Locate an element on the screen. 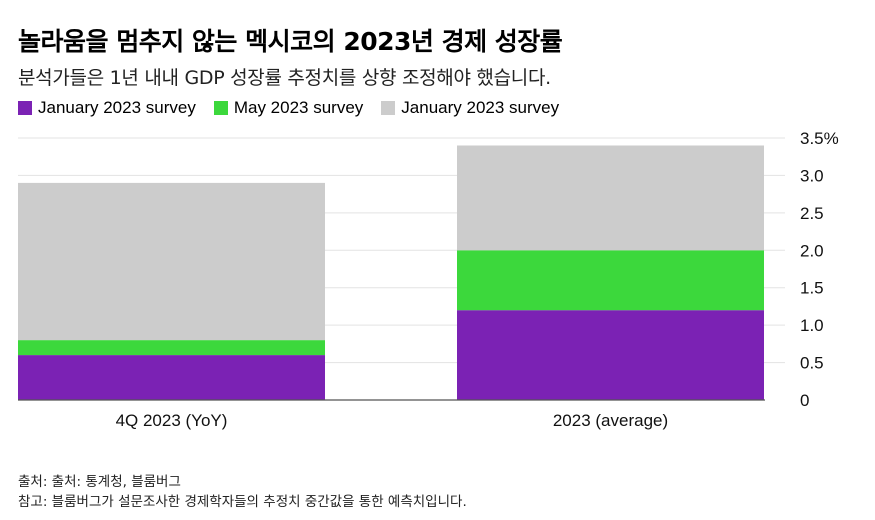  y-tick-label: 3.0 is located at coordinates (812, 175).